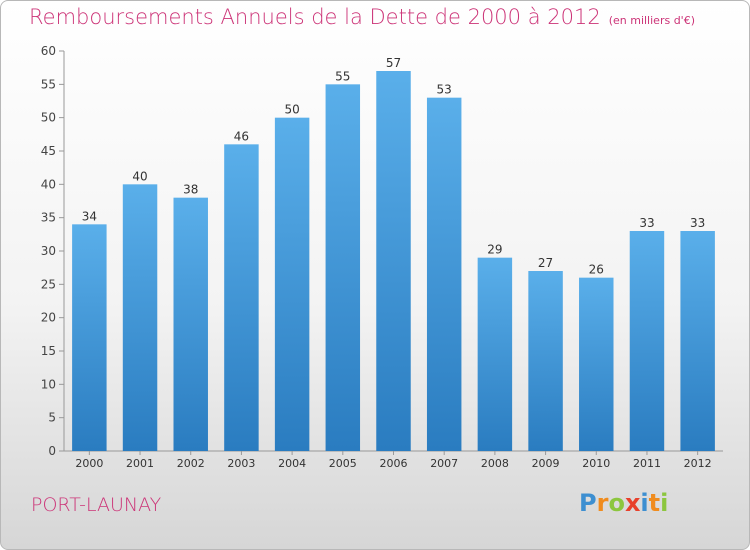 The image size is (750, 550). I want to click on y-tick-label: 25, so click(48, 284).